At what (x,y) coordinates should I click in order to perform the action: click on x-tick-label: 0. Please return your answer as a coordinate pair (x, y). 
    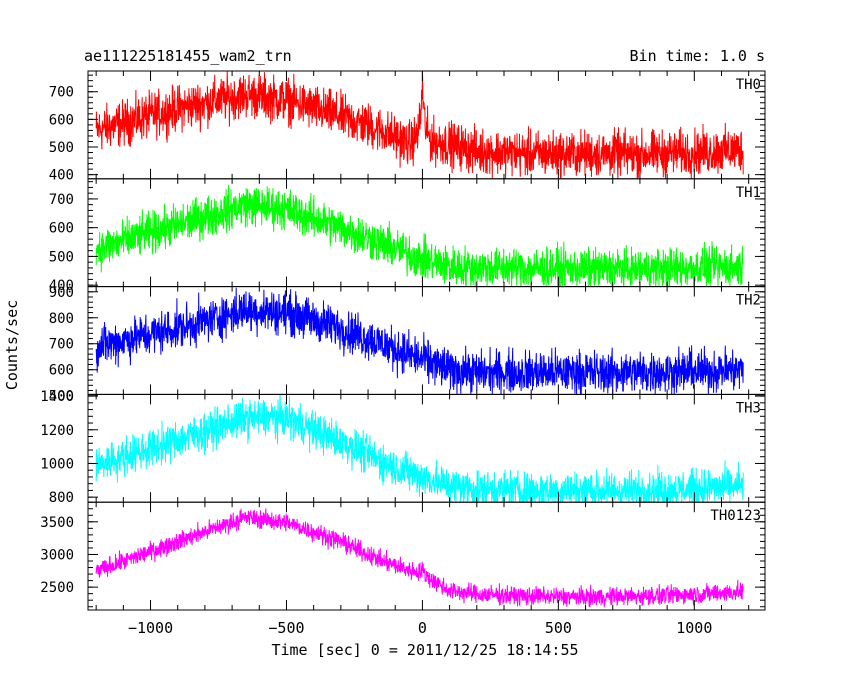
    Looking at the image, I should click on (422, 628).